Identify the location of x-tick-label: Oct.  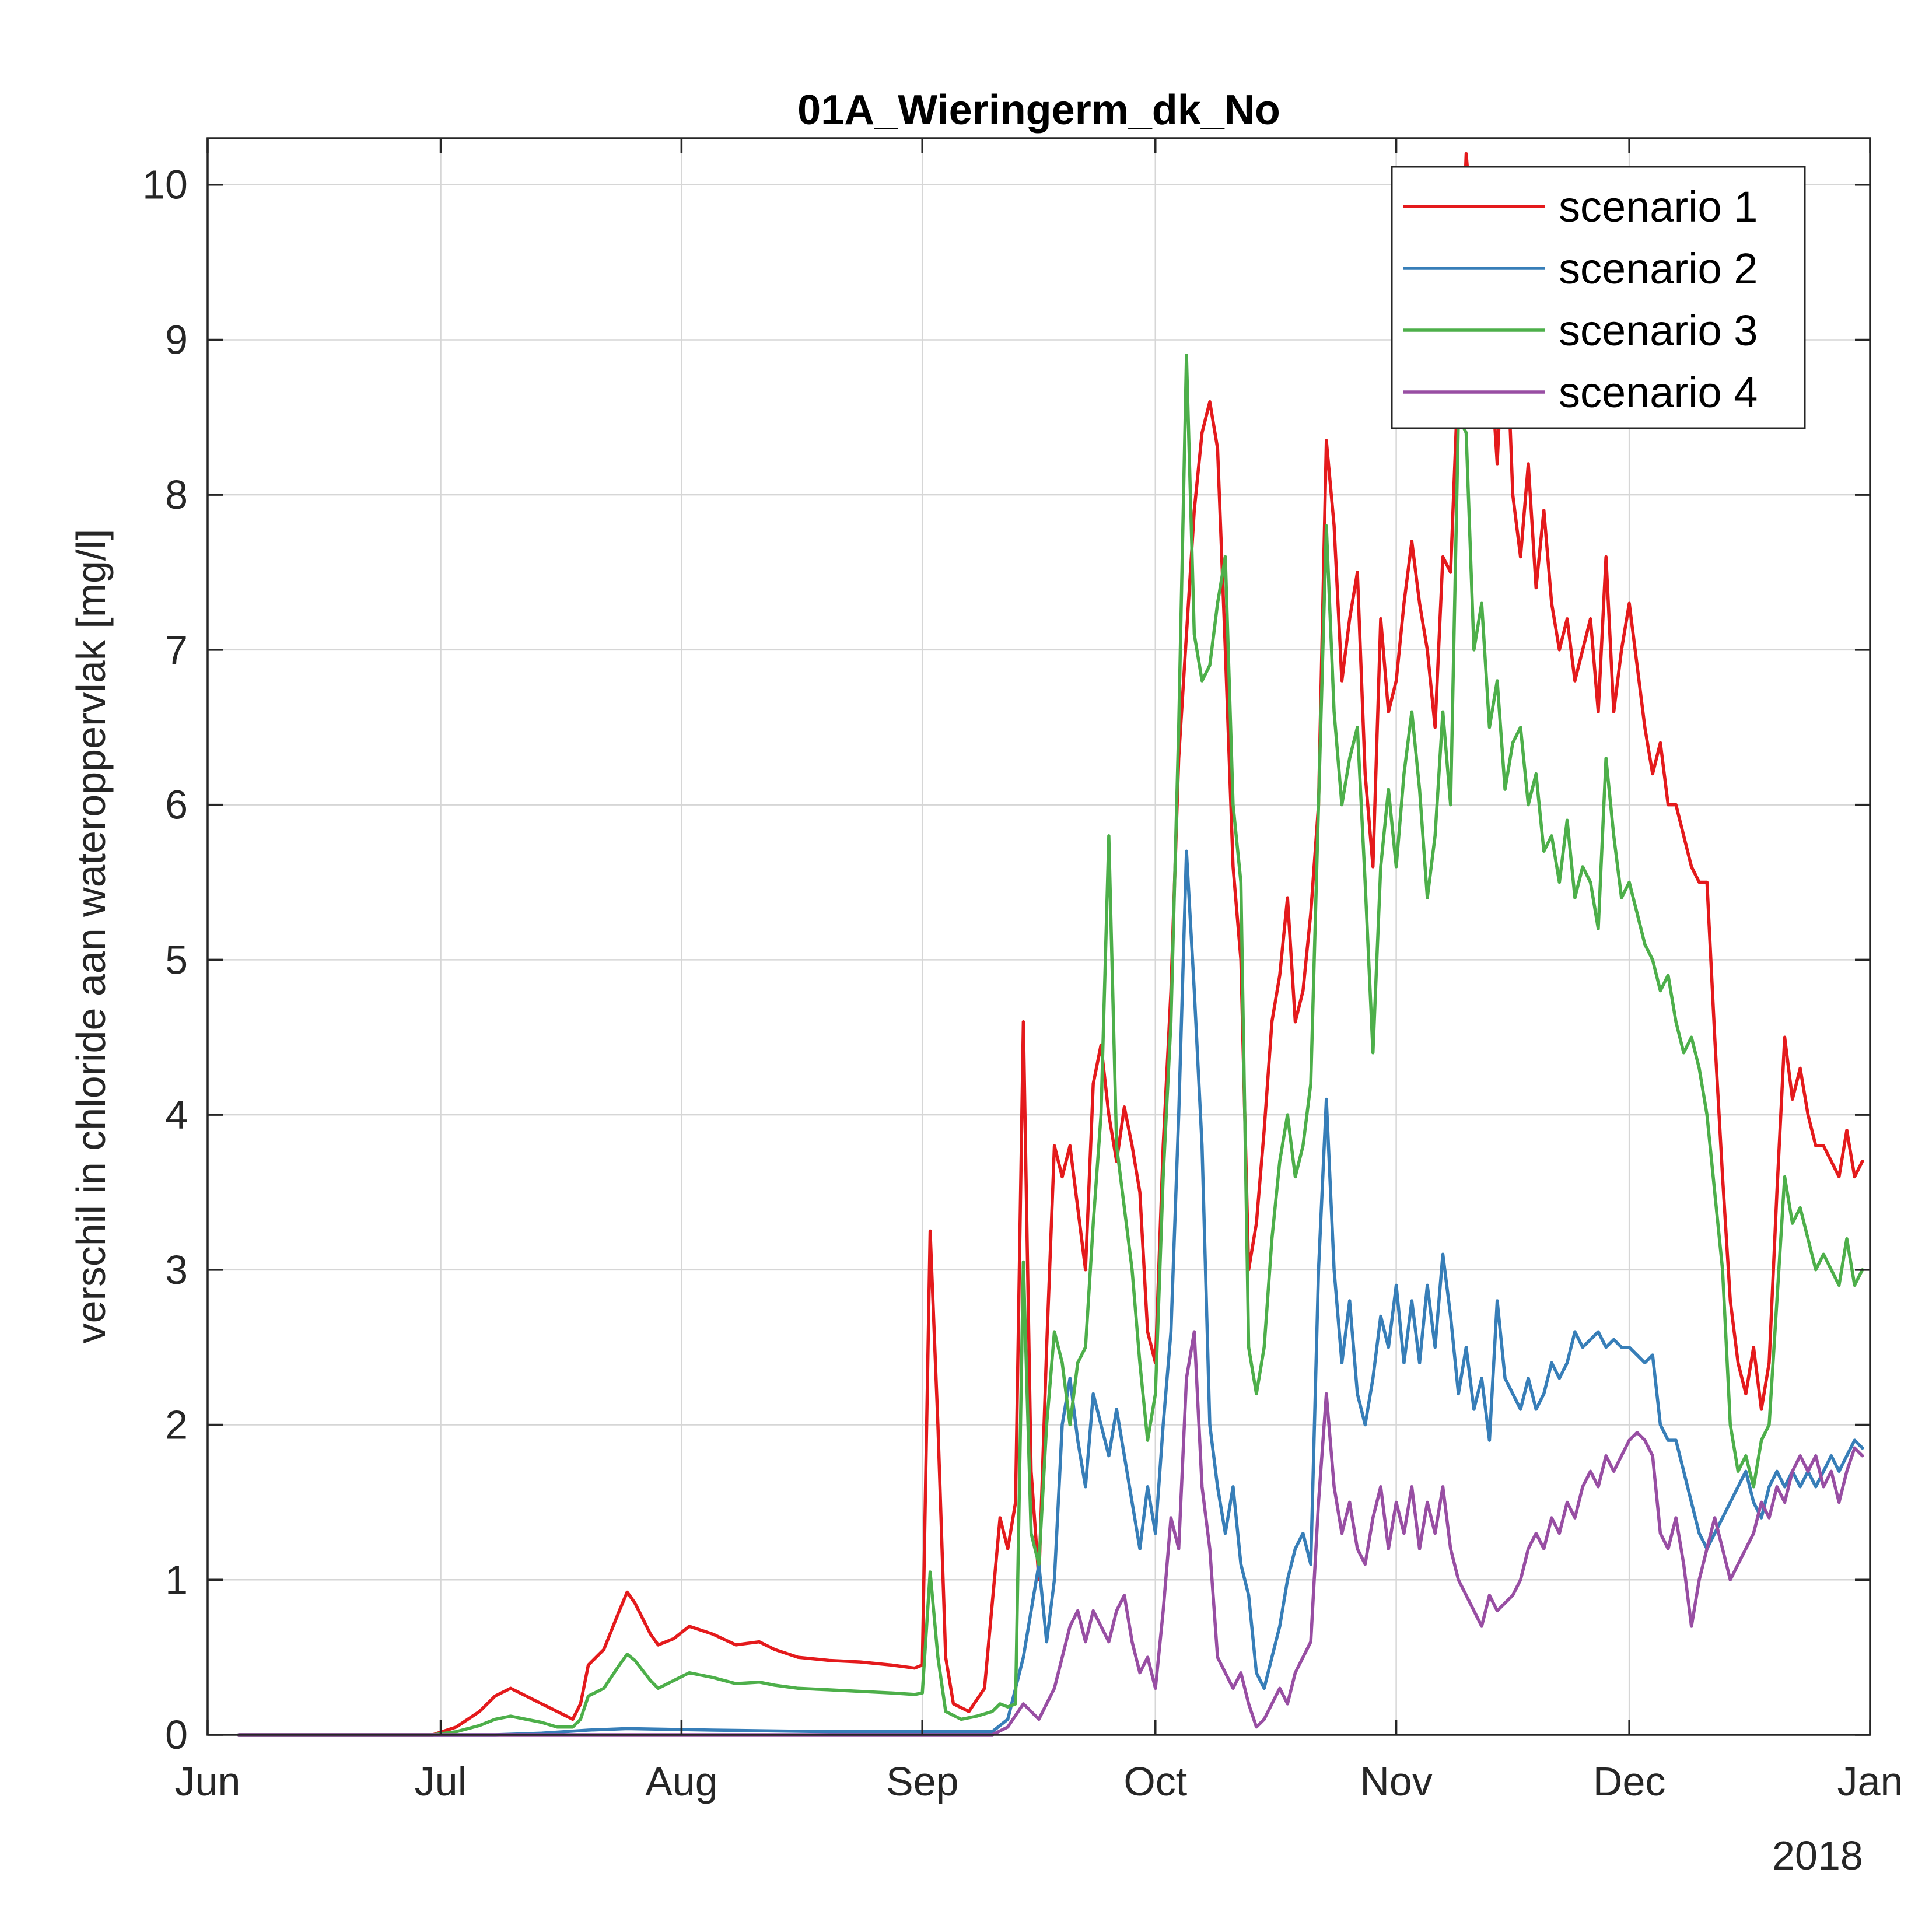
(1155, 1781).